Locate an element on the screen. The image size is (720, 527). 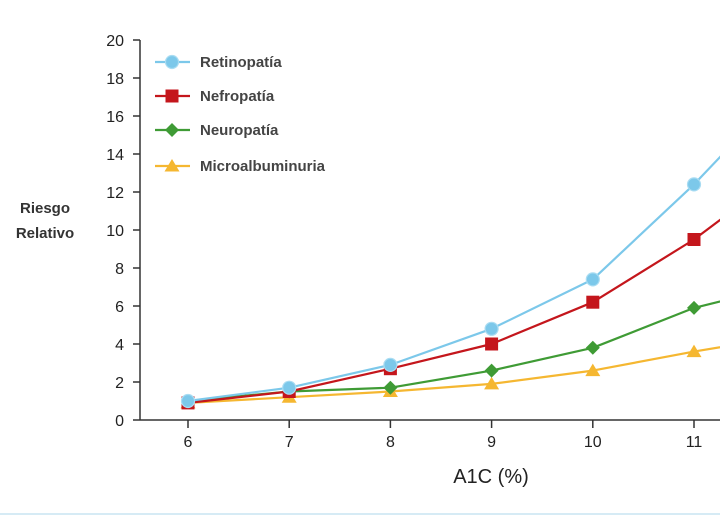
legend-item-nefropatia: Nefropatía is located at coordinates (215, 96).